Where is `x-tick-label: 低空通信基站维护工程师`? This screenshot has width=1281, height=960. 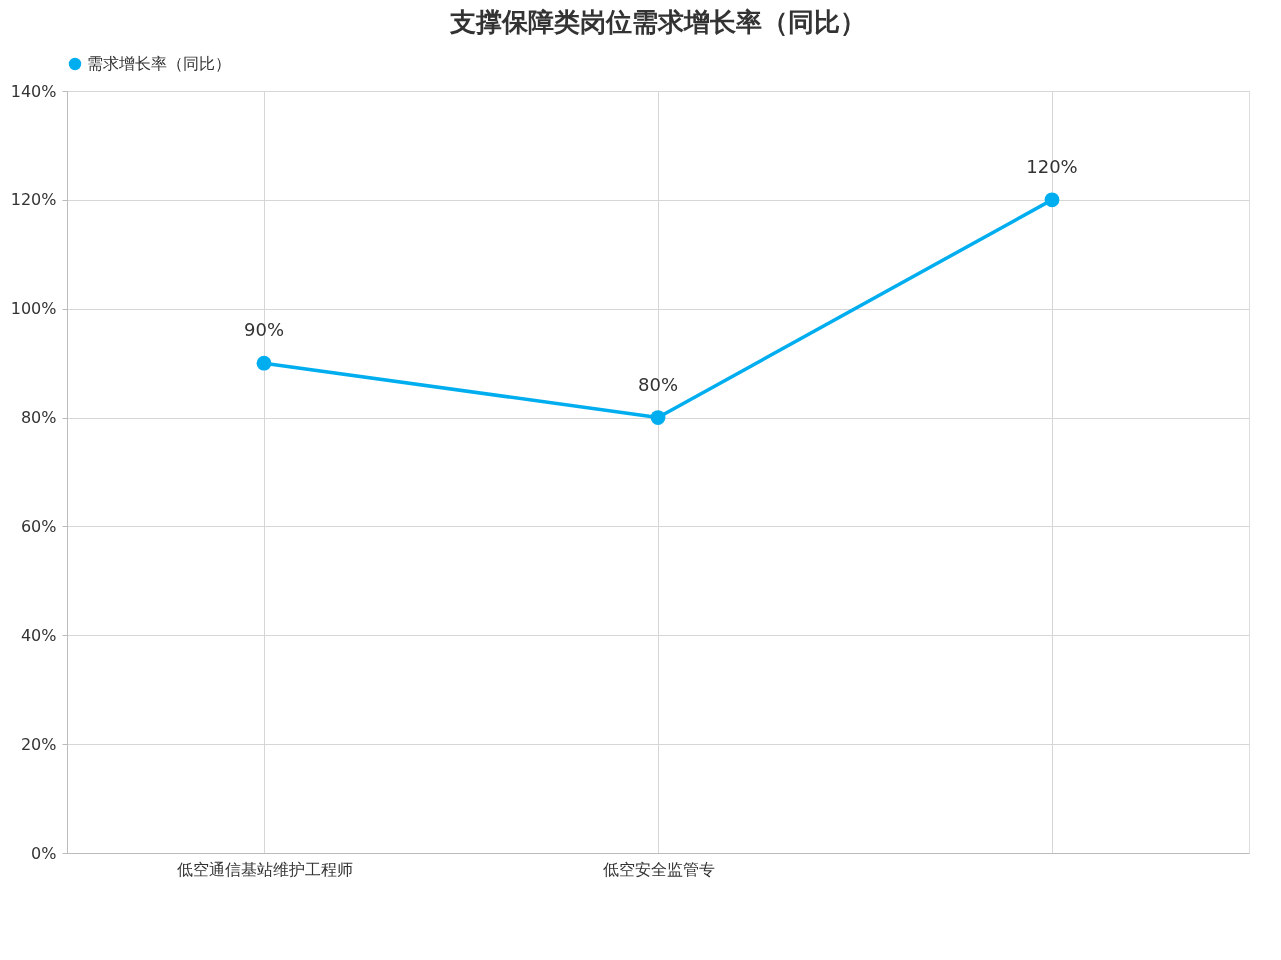 x-tick-label: 低空通信基站维护工程师 is located at coordinates (264, 869).